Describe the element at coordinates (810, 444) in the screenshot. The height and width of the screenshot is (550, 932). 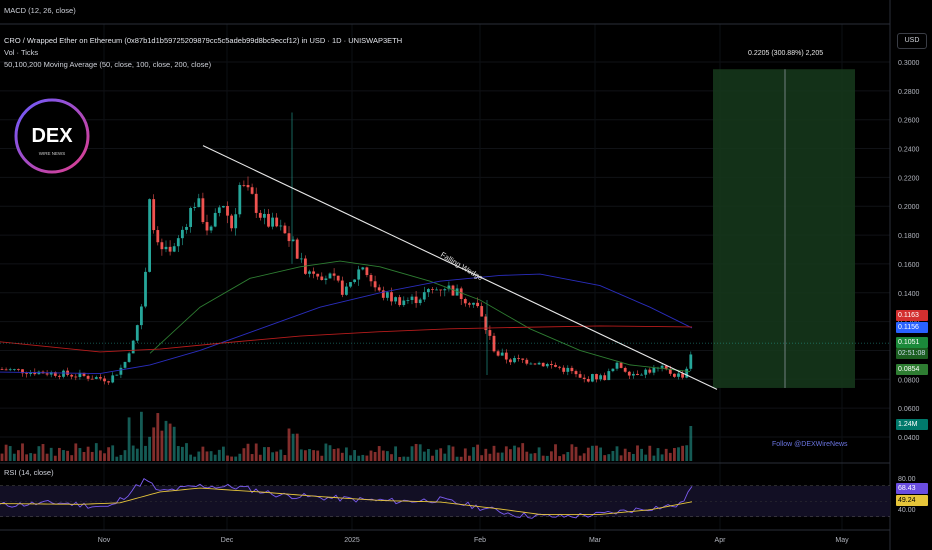
I see `follow-text: Follow @DEXWireNews` at that location.